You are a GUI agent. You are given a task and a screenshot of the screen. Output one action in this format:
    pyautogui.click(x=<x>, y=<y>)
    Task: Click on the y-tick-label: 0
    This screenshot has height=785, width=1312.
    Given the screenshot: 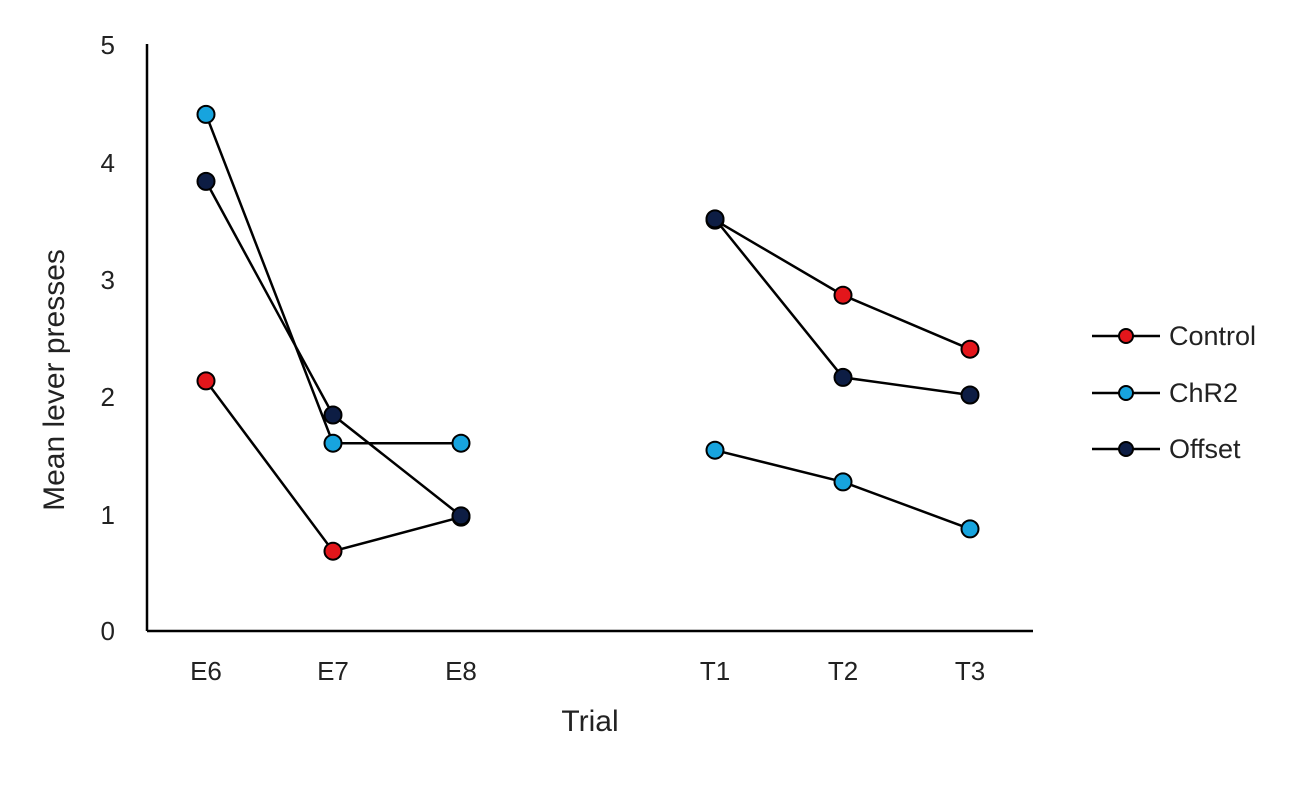 What is the action you would take?
    pyautogui.click(x=108, y=631)
    